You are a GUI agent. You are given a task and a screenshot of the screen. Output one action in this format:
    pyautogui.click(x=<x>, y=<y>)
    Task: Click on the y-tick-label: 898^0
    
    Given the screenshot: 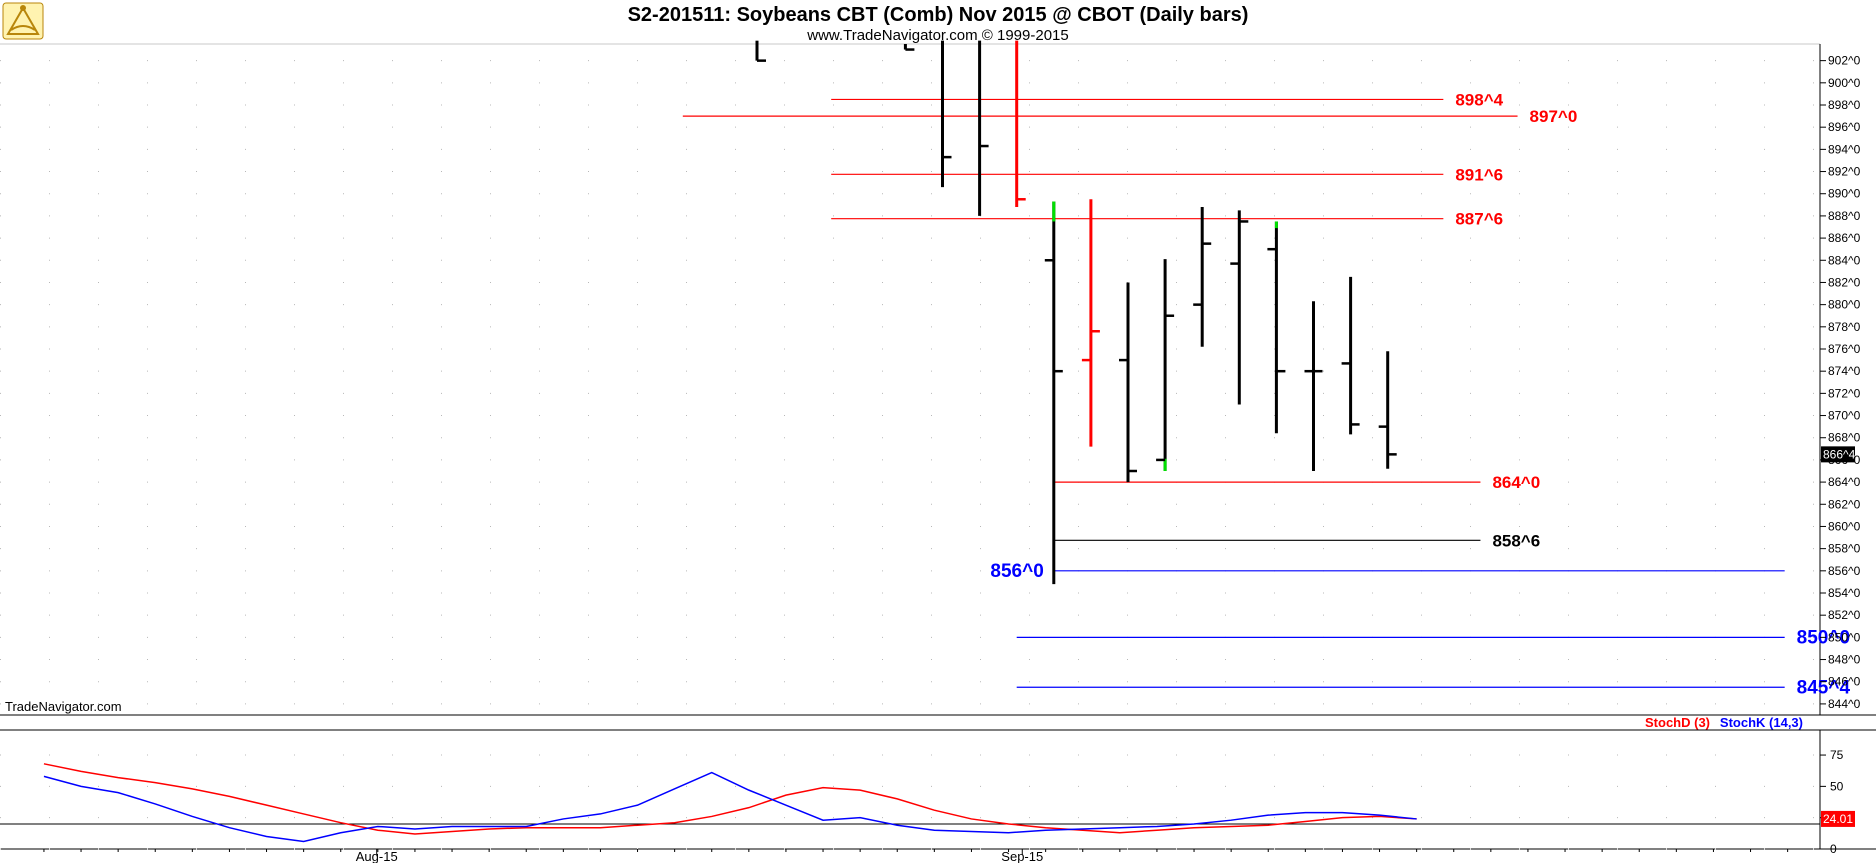 What is the action you would take?
    pyautogui.click(x=1844, y=105)
    